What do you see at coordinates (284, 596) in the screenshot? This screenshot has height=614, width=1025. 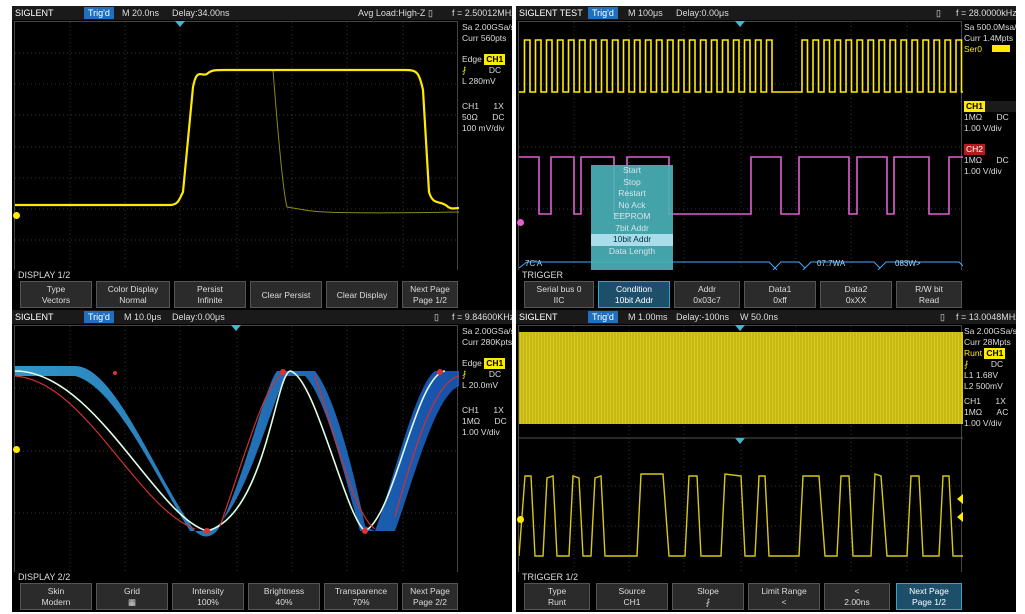 I see `brightness-button: Brightness 40%` at bounding box center [284, 596].